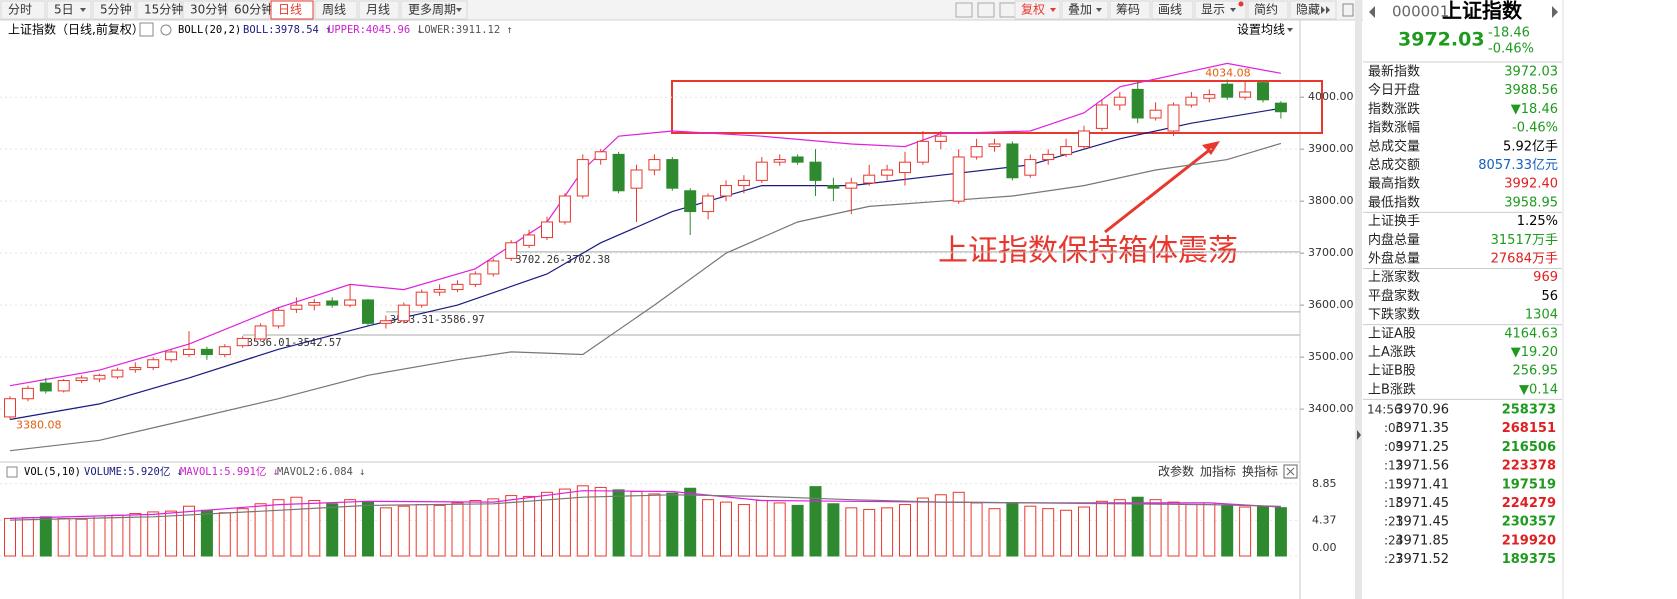 This screenshot has width=1677, height=599. What do you see at coordinates (1541, 315) in the screenshot?
I see `row-value: 1304` at bounding box center [1541, 315].